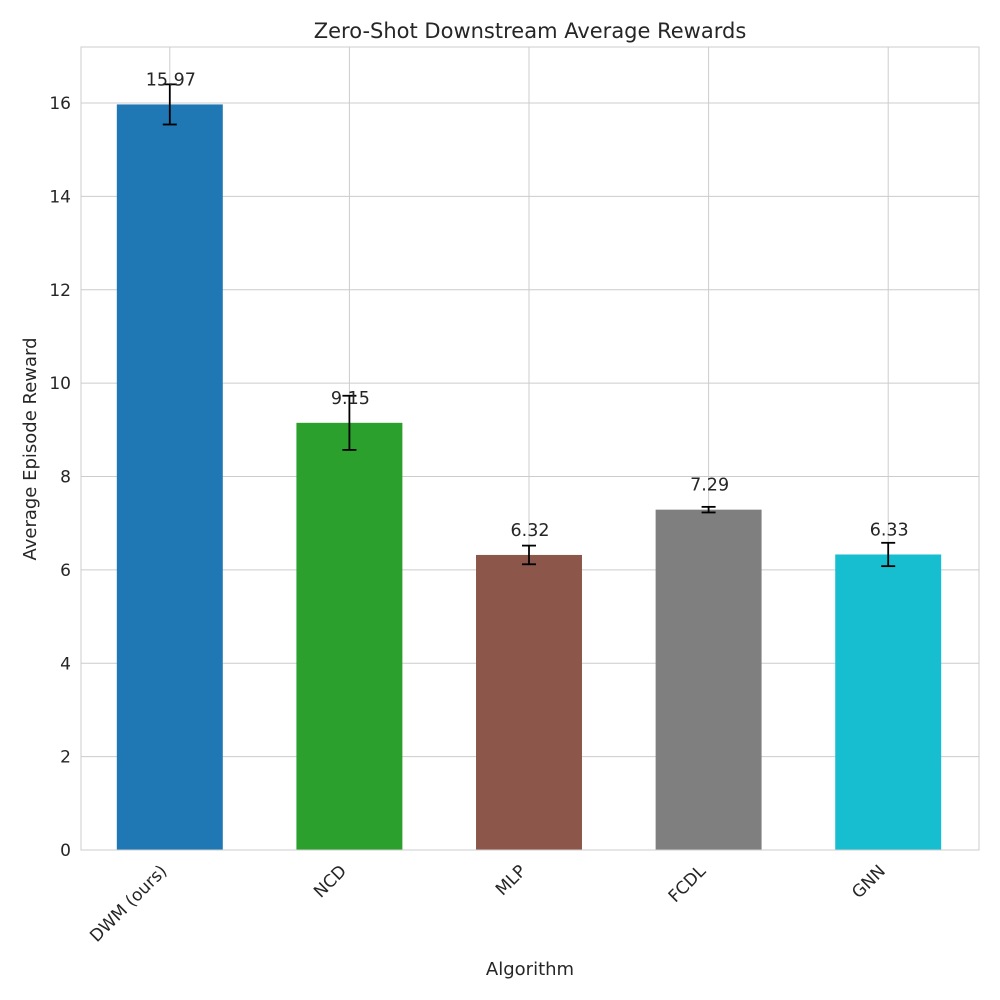  I want to click on y-tick-labels: 0 2 4 6 8 10 12 14 16, so click(60, 477).